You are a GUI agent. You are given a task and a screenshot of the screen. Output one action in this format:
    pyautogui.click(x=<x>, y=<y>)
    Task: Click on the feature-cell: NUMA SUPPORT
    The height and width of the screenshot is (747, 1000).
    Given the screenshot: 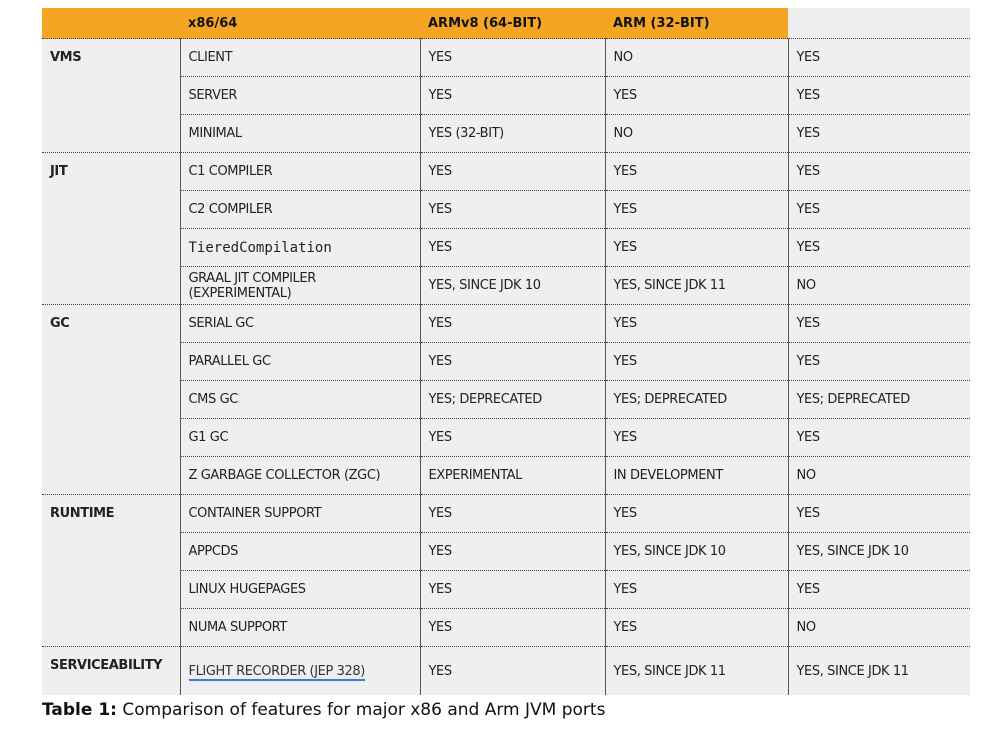 What is the action you would take?
    pyautogui.click(x=299, y=627)
    